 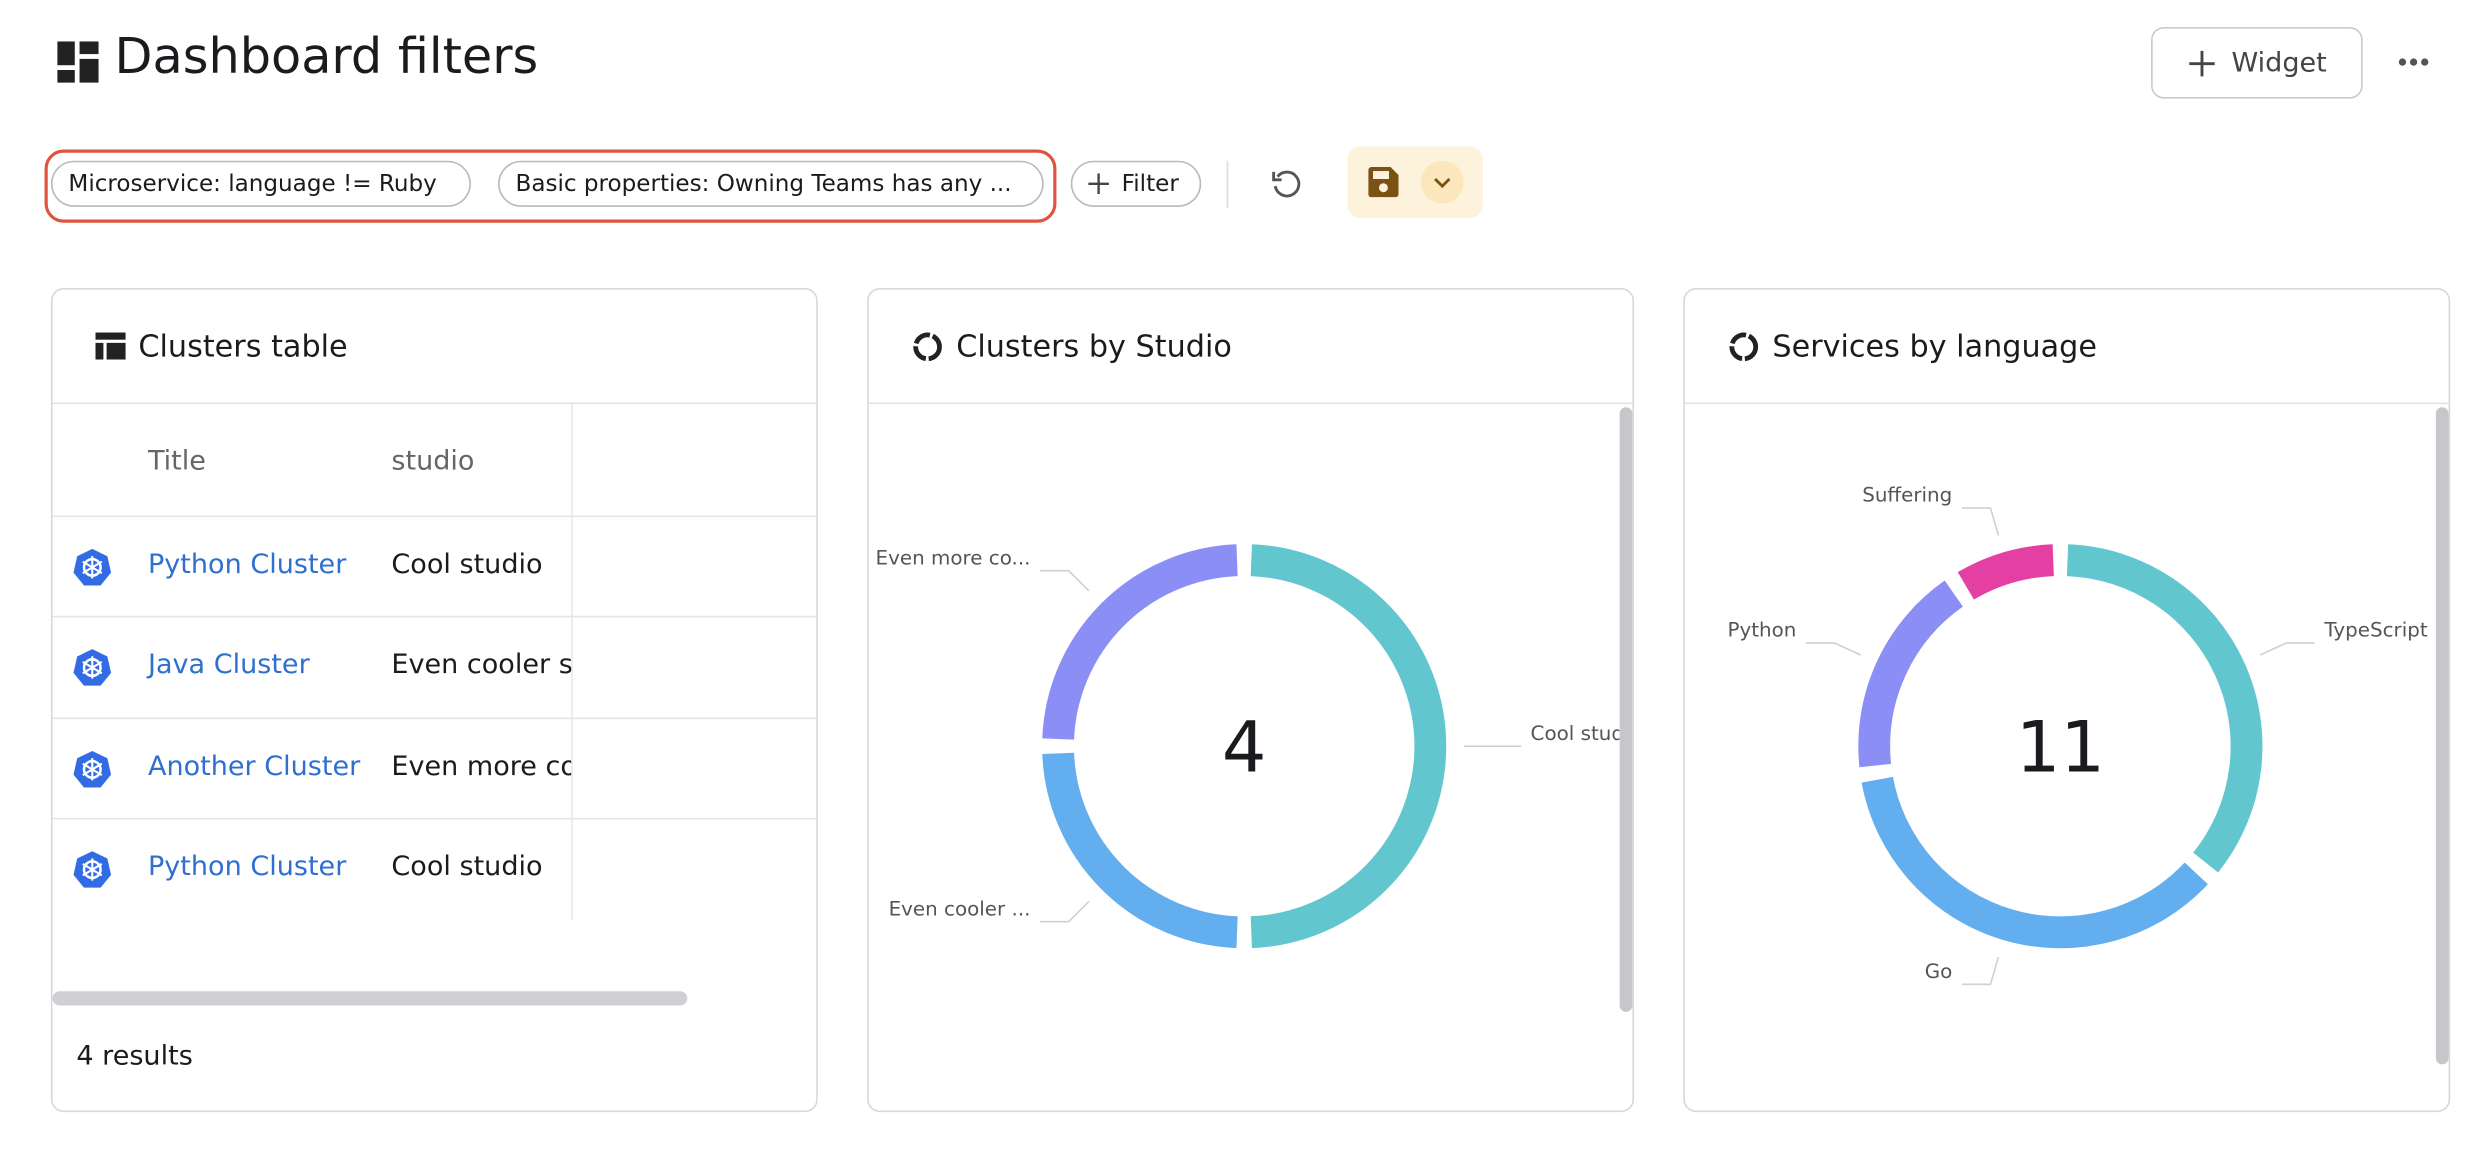 I want to click on donut-chart: TypeScript Go Python Suffering 11, so click(x=2078, y=735).